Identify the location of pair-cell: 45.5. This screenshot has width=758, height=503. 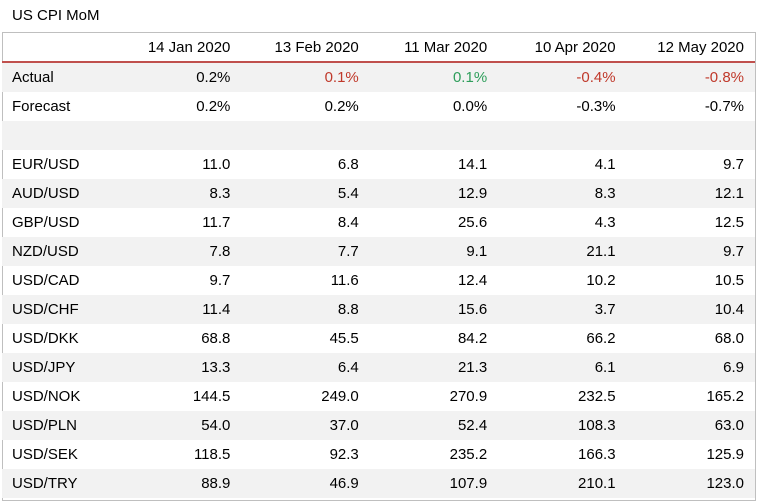
(344, 338).